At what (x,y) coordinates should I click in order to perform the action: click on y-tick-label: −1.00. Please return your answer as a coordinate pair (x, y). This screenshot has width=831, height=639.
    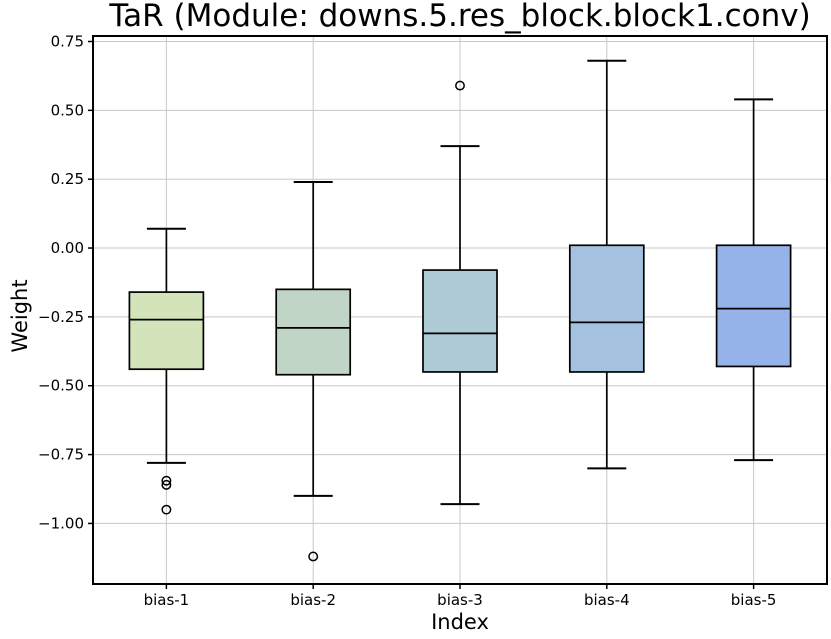
    Looking at the image, I should click on (61, 523).